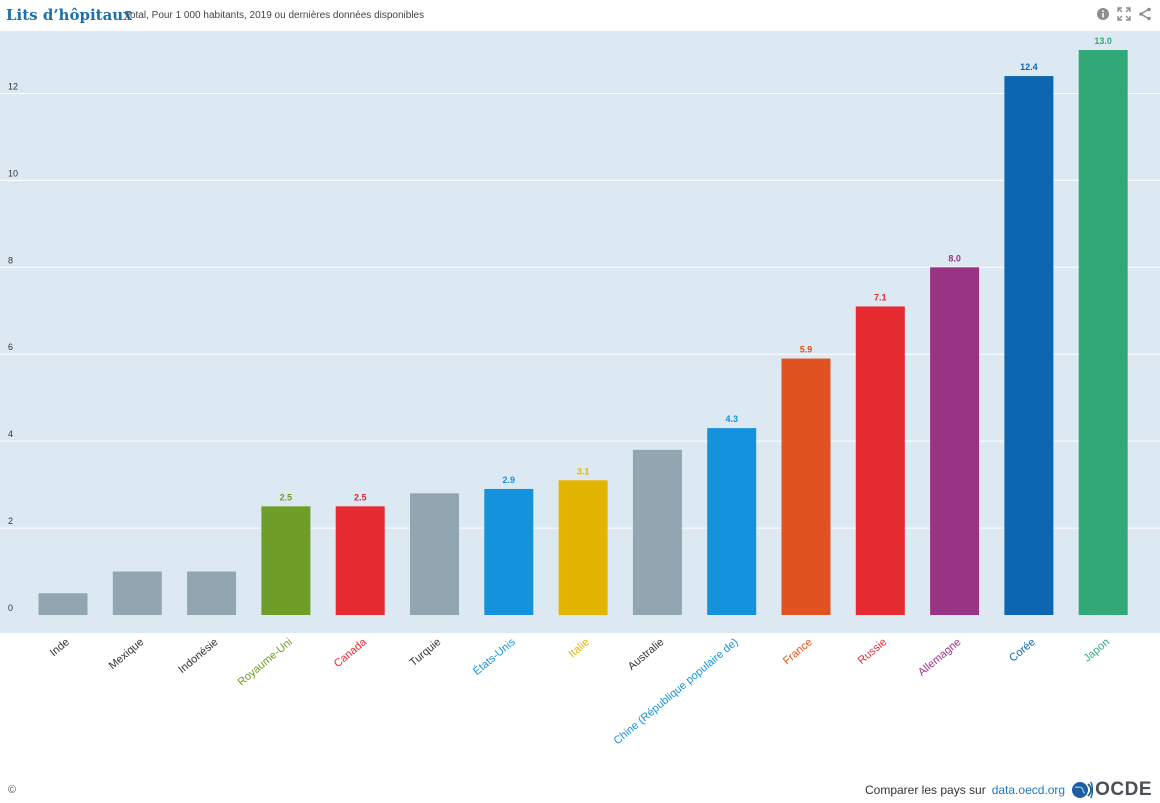 This screenshot has width=1160, height=803. Describe the element at coordinates (1145, 14) in the screenshot. I see `share-icon` at that location.